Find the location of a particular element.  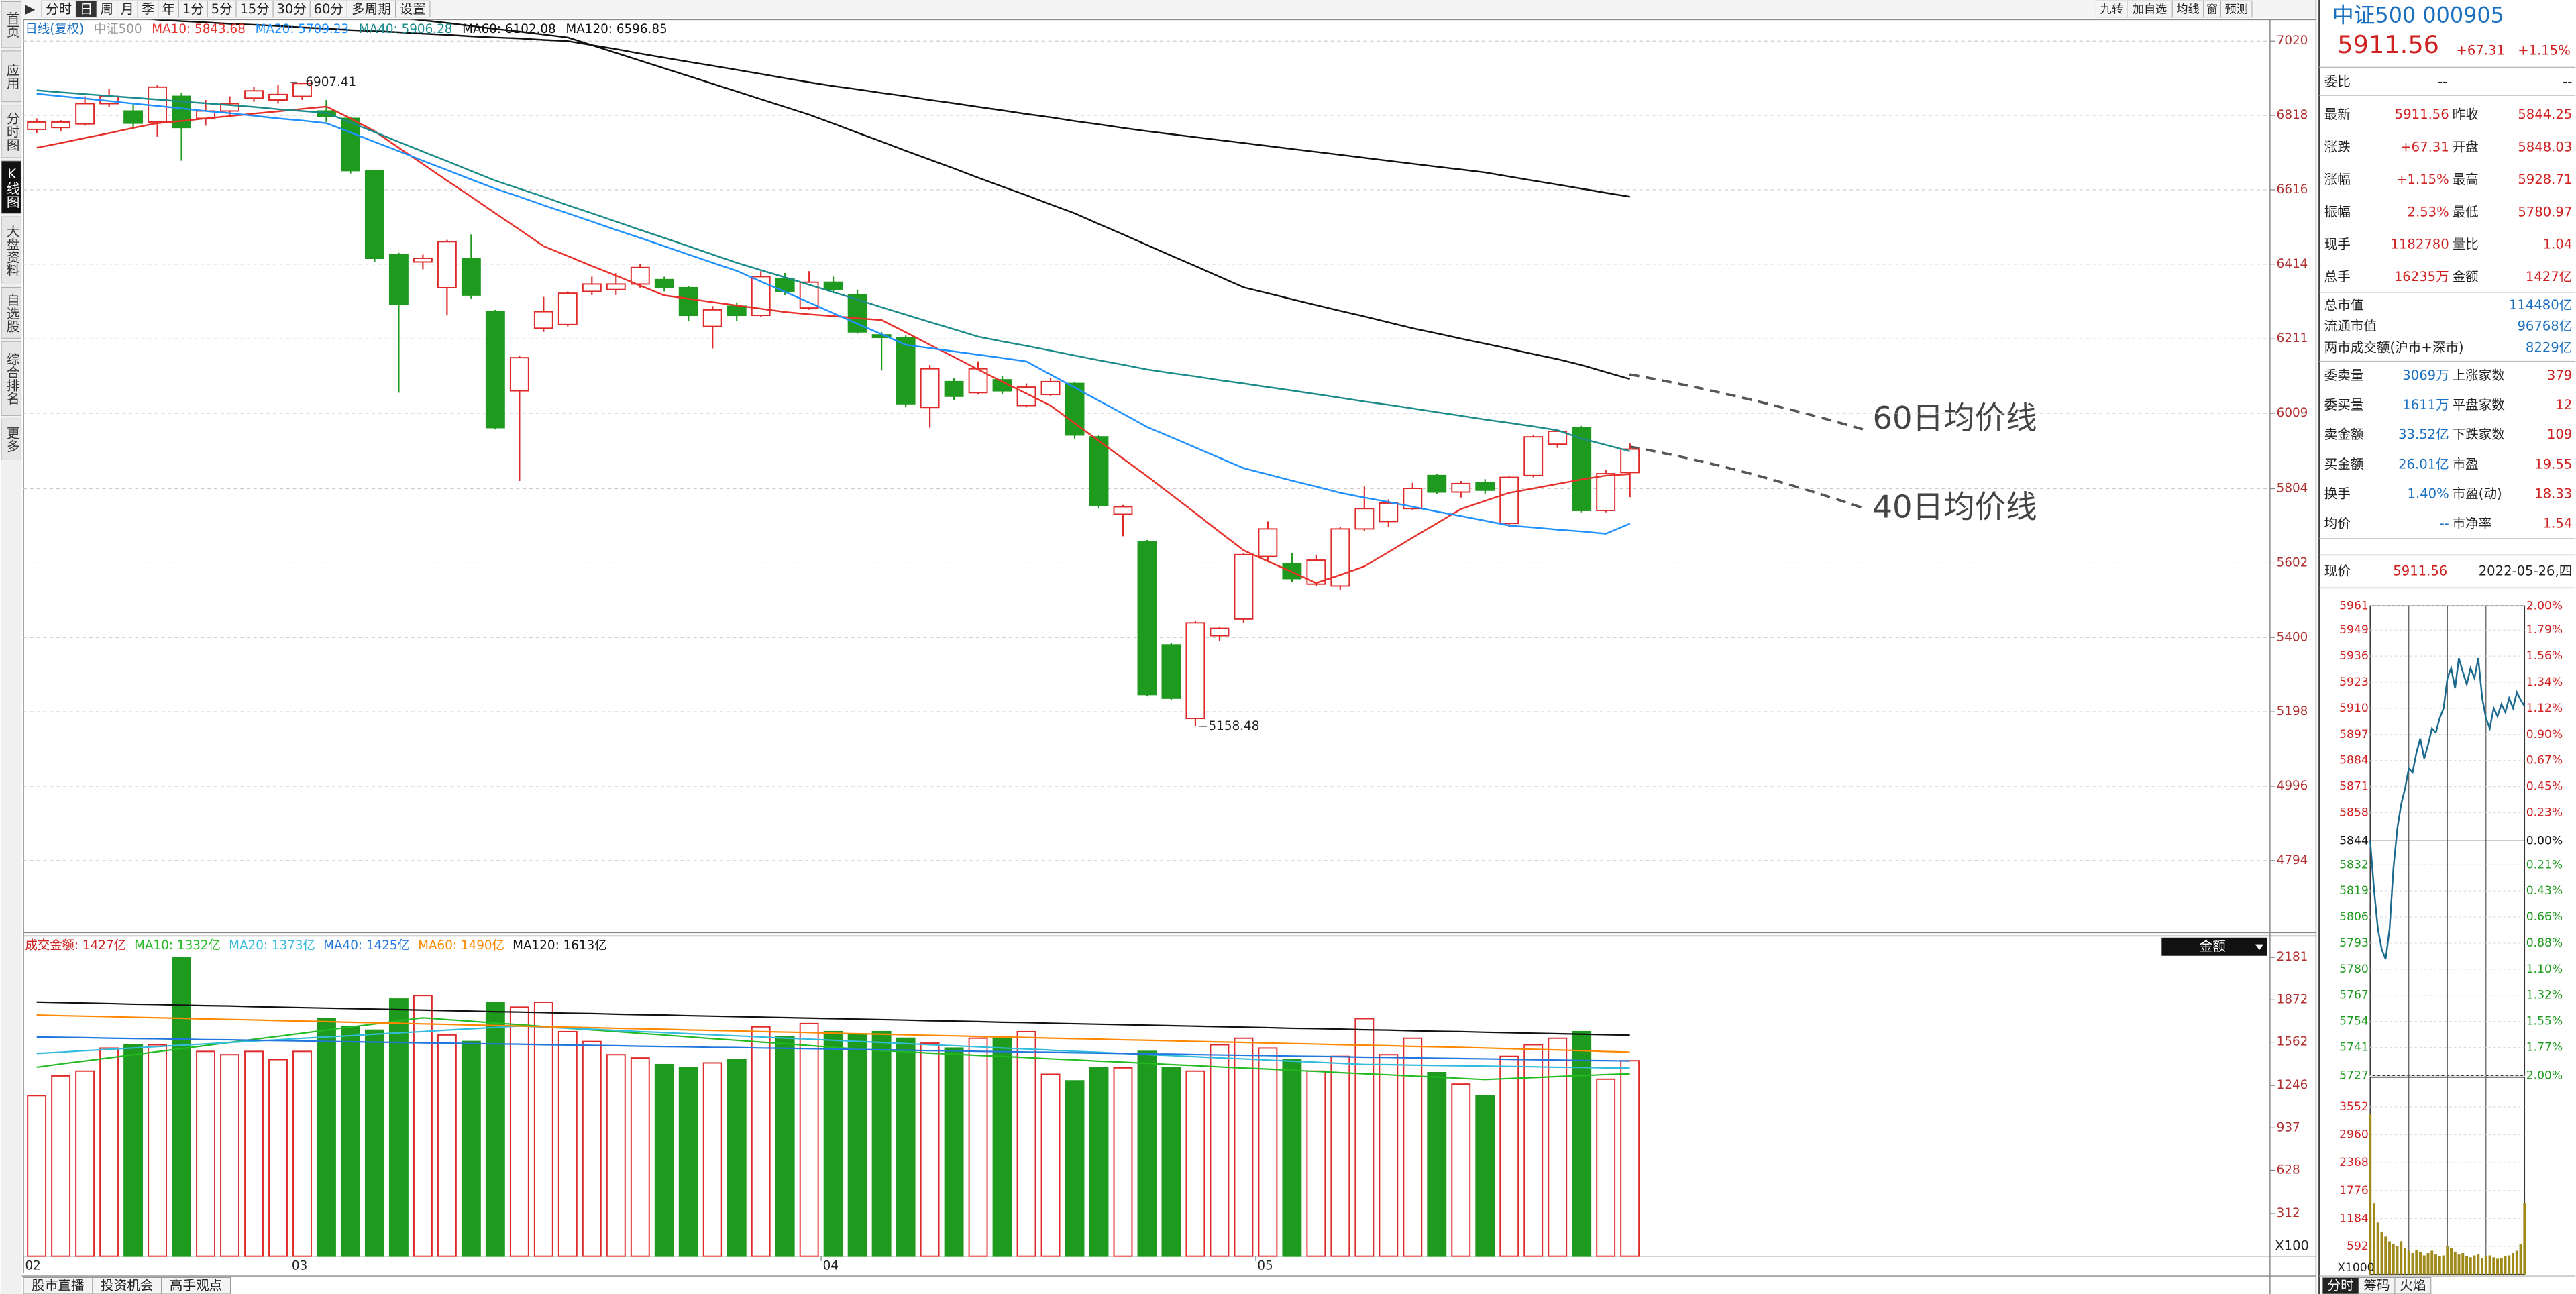

toolbar-label: 均线 is located at coordinates (2187, 10).